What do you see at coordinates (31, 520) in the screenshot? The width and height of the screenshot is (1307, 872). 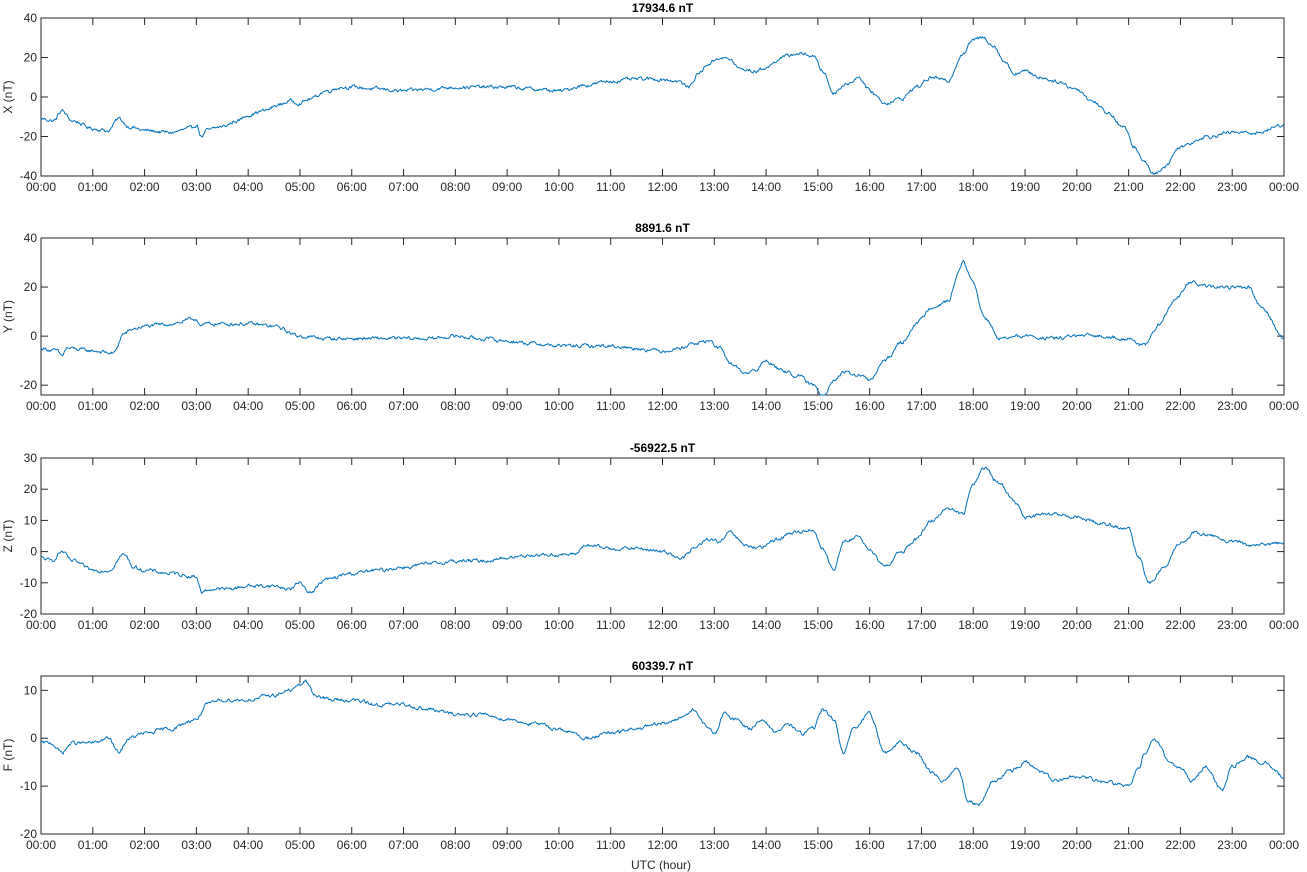 I see `y-tick-label: 10` at bounding box center [31, 520].